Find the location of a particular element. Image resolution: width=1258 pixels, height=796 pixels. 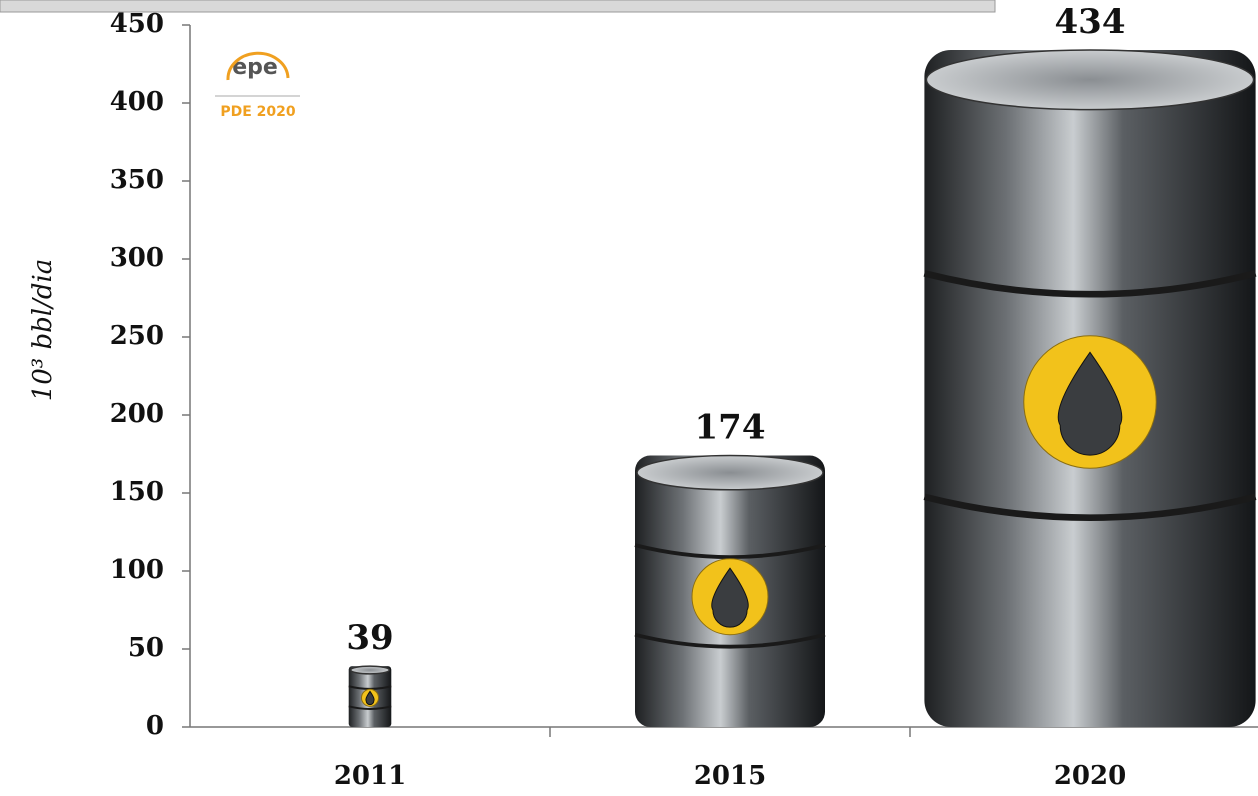

logo-arc is located at coordinates (258, 66).